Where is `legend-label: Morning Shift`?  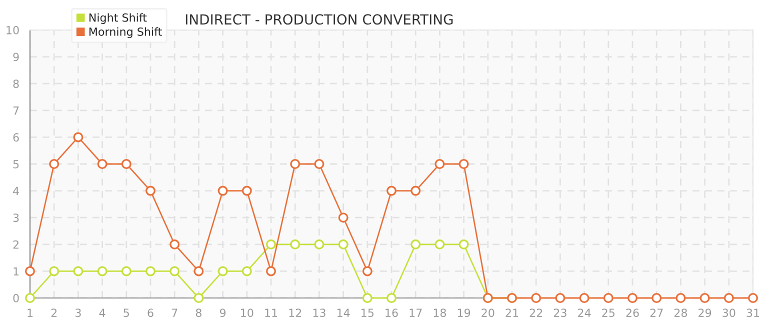
legend-label: Morning Shift is located at coordinates (125, 32).